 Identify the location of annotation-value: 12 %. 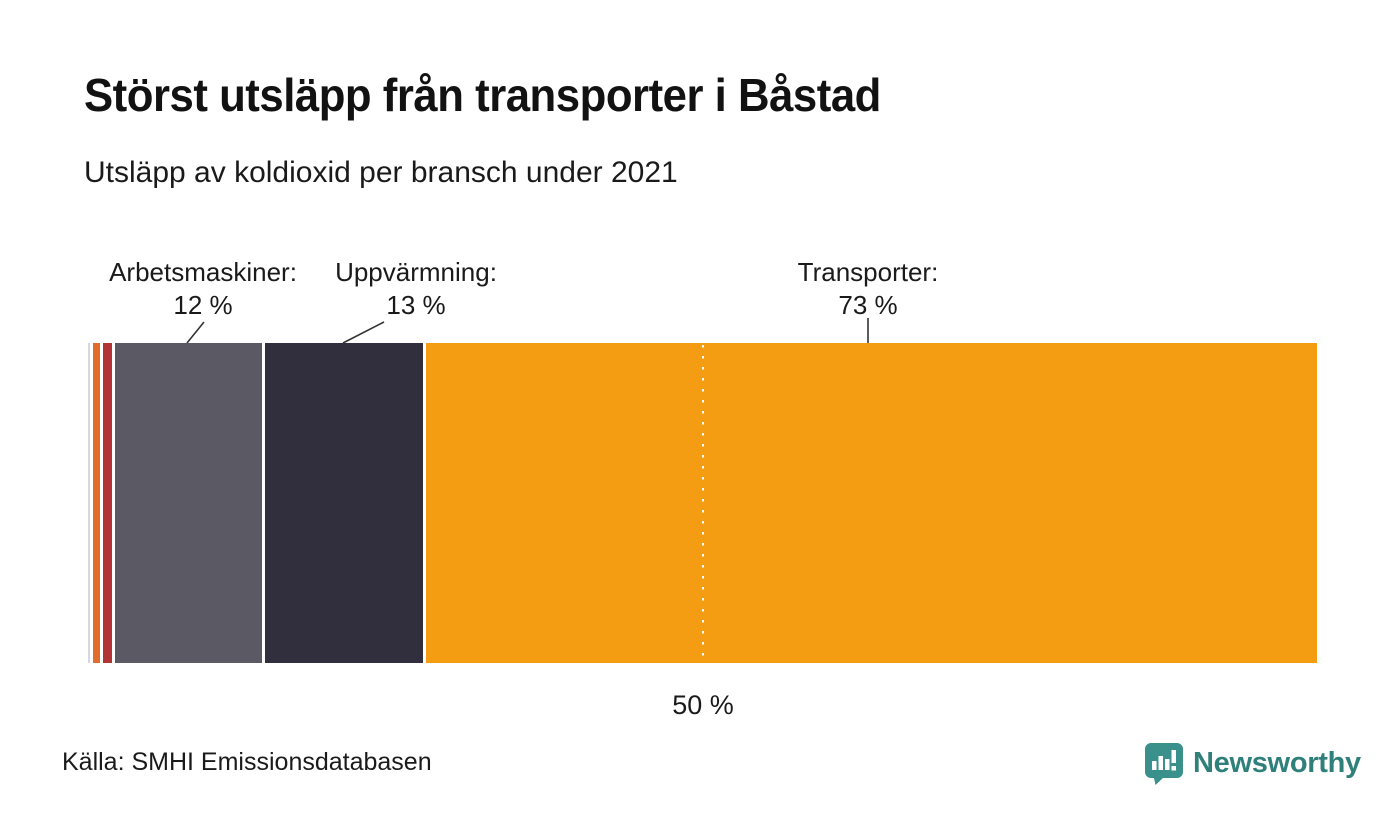
(203, 305).